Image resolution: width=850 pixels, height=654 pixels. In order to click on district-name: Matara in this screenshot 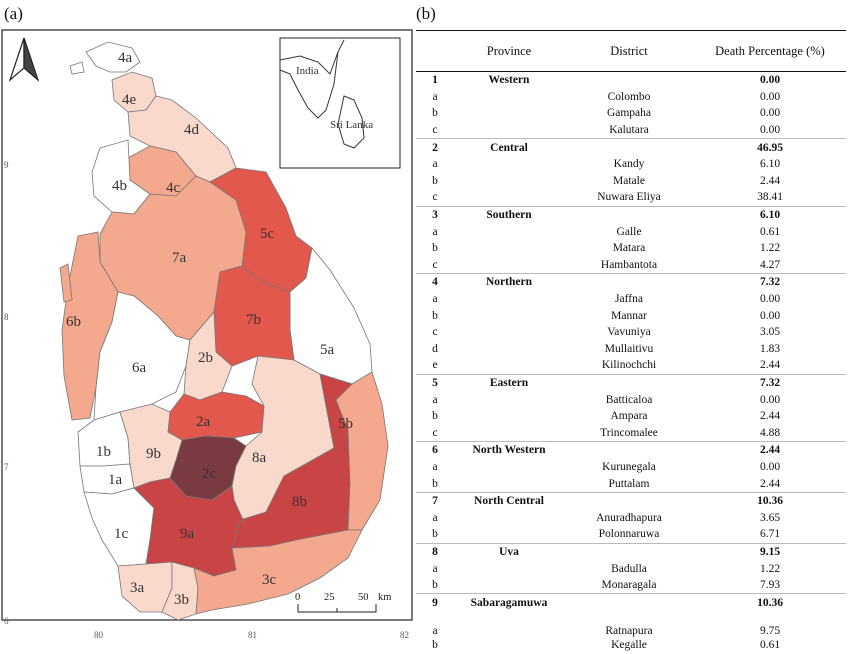, I will do `click(629, 248)`.